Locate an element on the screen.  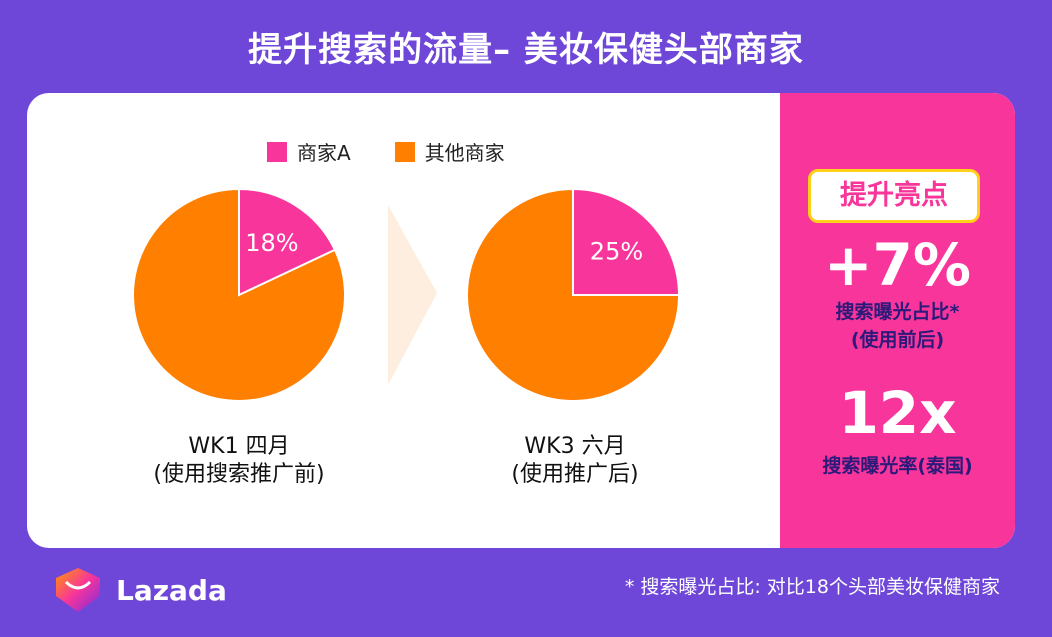
page-title: 提升搜索的流量– 美妆保健头部商家 is located at coordinates (526, 50).